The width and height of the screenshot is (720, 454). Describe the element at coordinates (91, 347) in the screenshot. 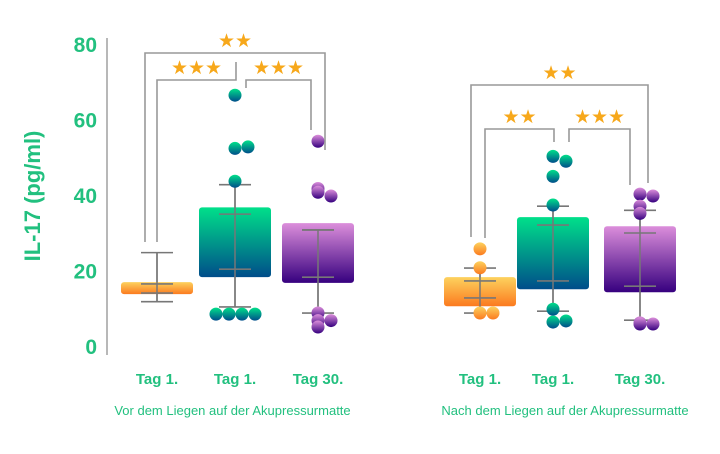

I see `y-tick-label: 0` at that location.